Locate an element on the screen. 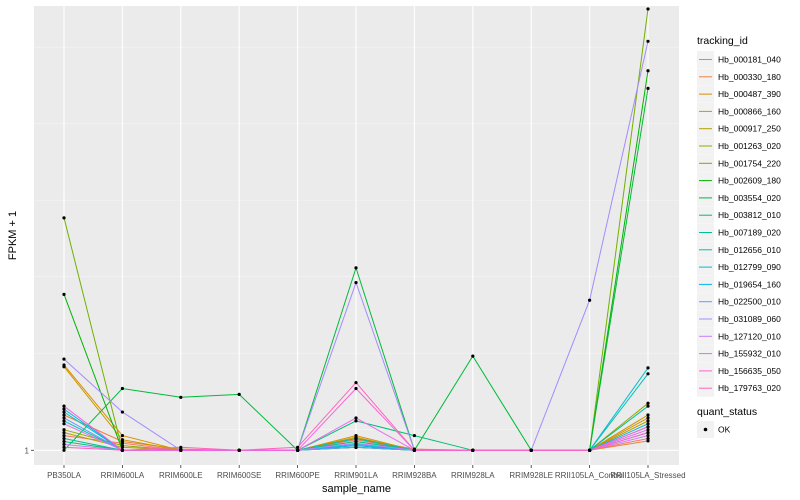 Image resolution: width=800 pixels, height=500 pixels. x-tick-label-3: RRIM600SE is located at coordinates (239, 475).